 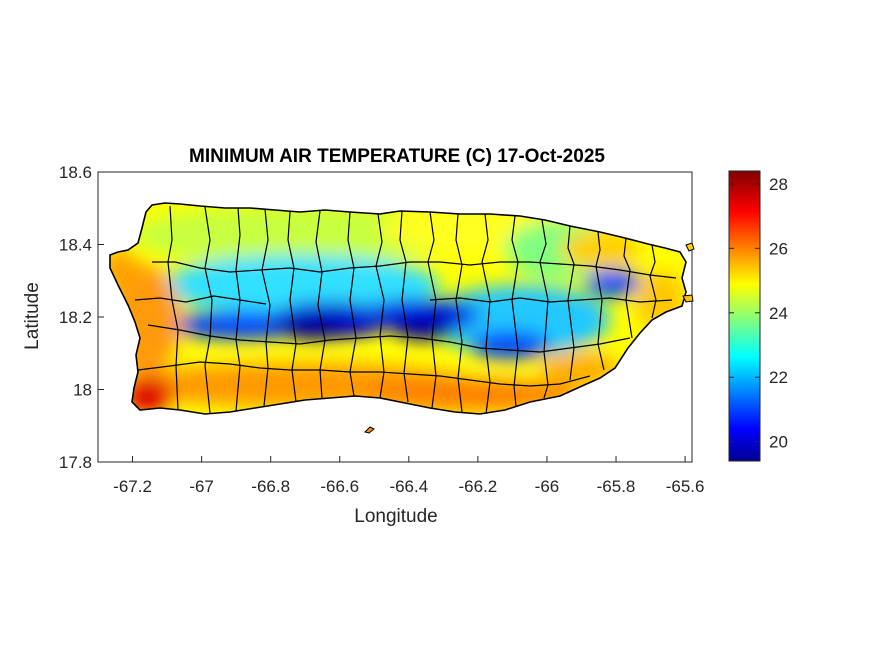 What do you see at coordinates (132, 486) in the screenshot?
I see `x-tick-label: -67.2` at bounding box center [132, 486].